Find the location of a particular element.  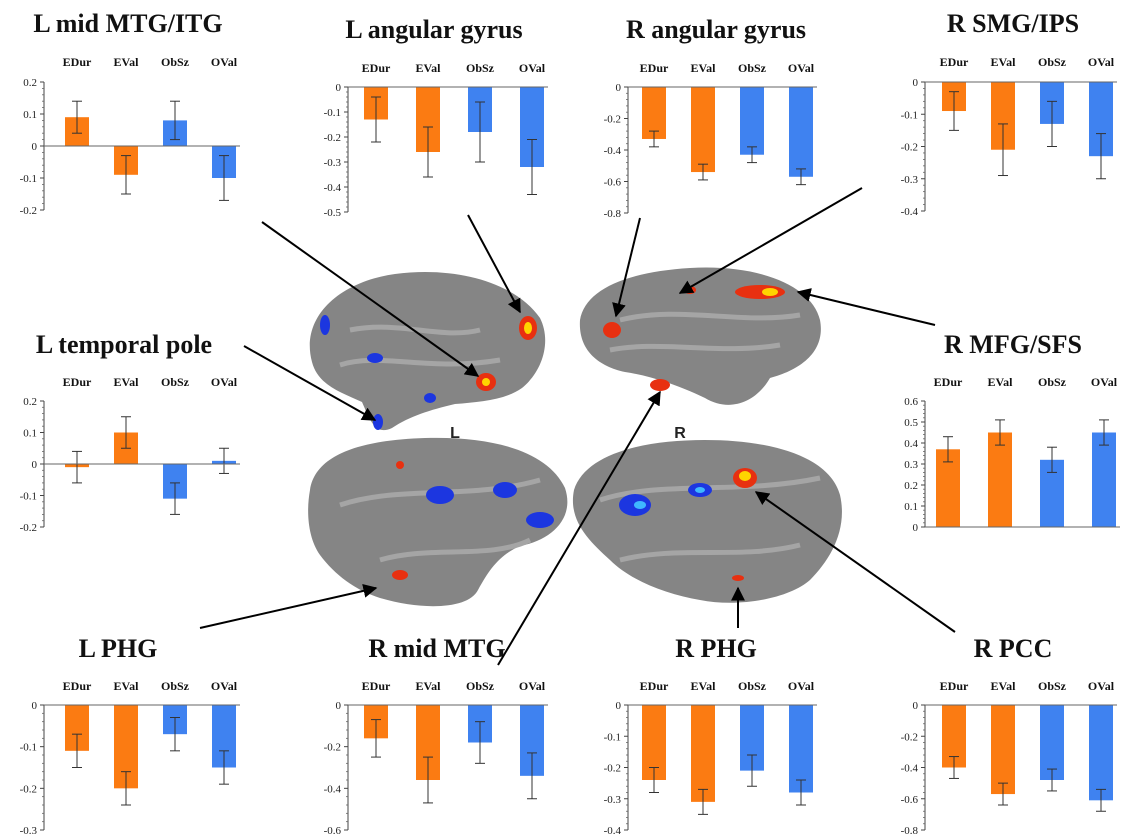

arrow-r-angular-gyrus is located at coordinates (626, 267).